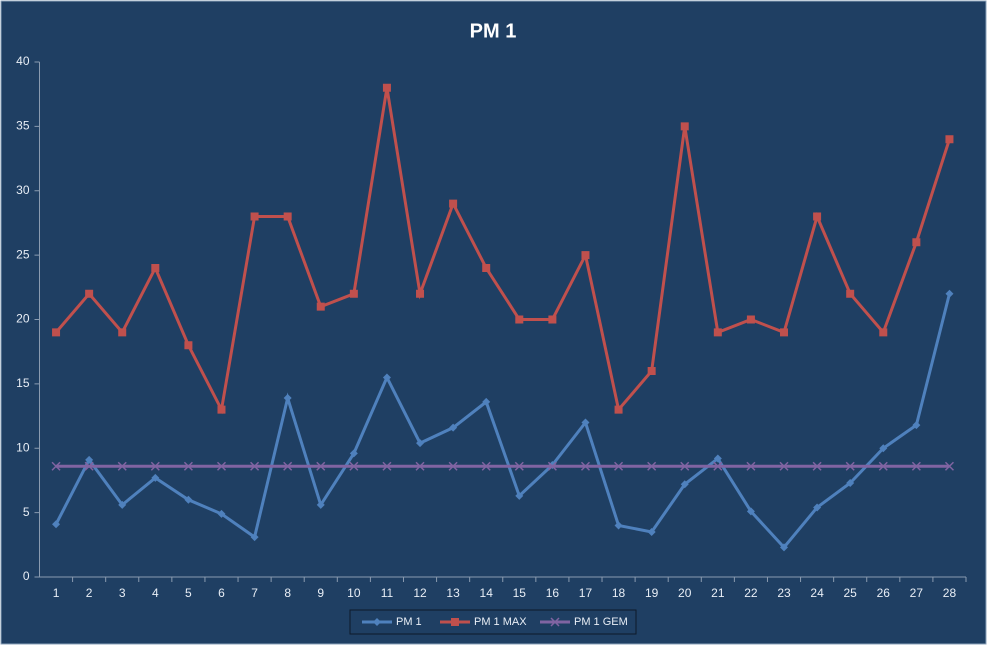  Describe the element at coordinates (188, 593) in the screenshot. I see `x-tick-label: 5` at that location.